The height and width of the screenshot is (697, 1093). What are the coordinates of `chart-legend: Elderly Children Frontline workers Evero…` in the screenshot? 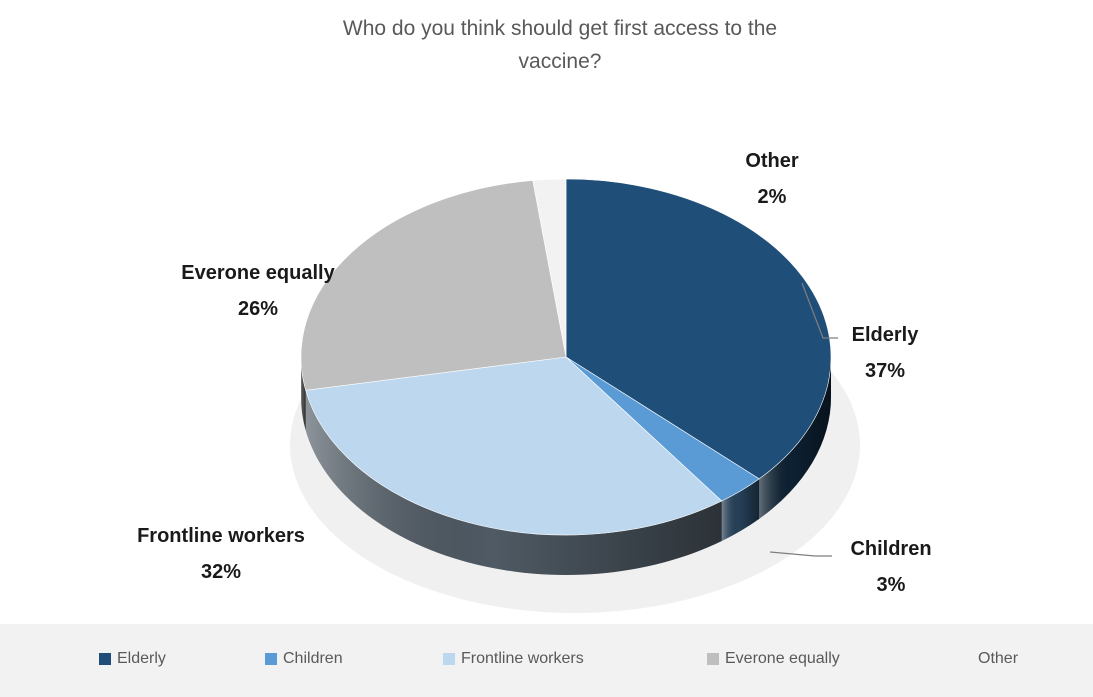 It's located at (546, 660).